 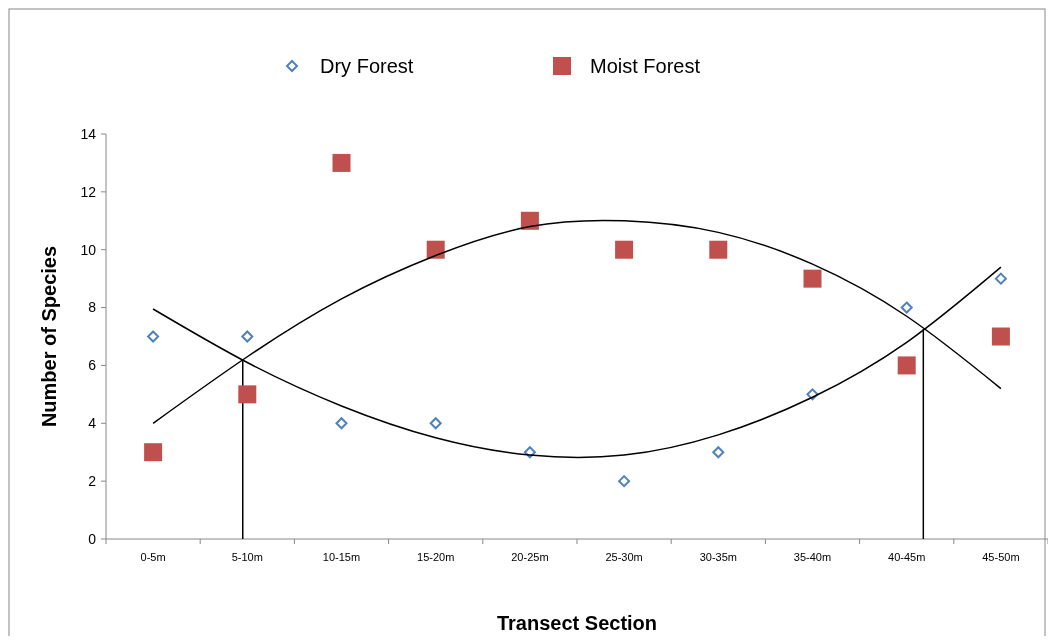 I want to click on y-tick-label: 2, so click(x=92, y=481).